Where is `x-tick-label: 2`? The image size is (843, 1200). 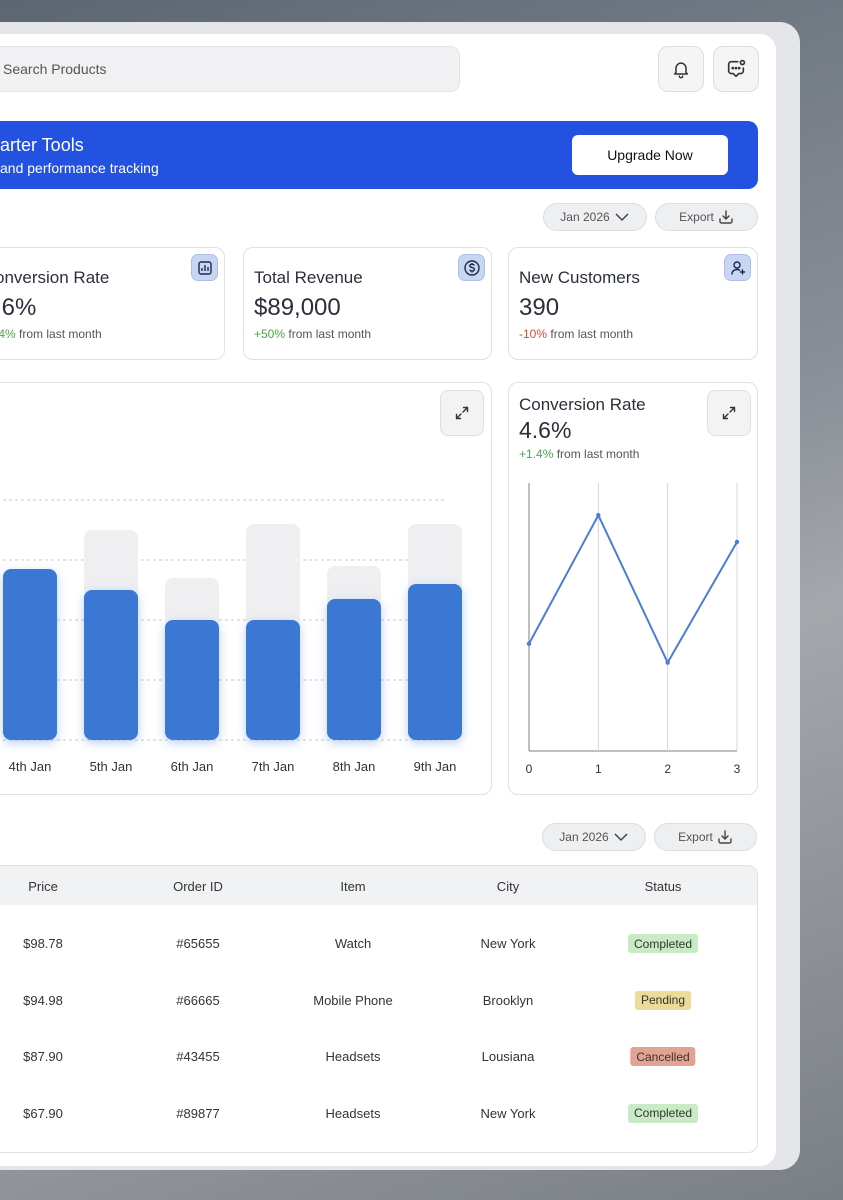
x-tick-label: 2 is located at coordinates (667, 769).